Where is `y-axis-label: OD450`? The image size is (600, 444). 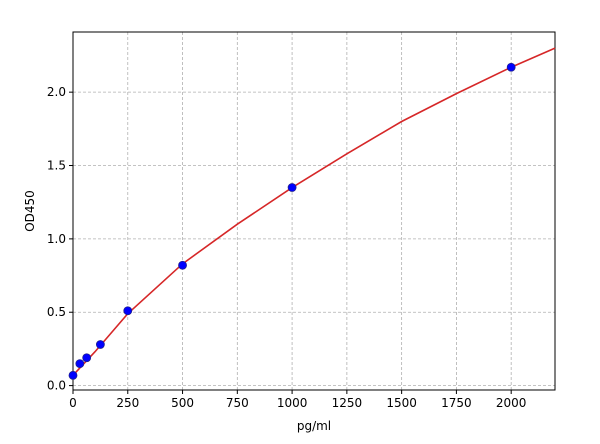
y-axis-label: OD450 is located at coordinates (30, 211).